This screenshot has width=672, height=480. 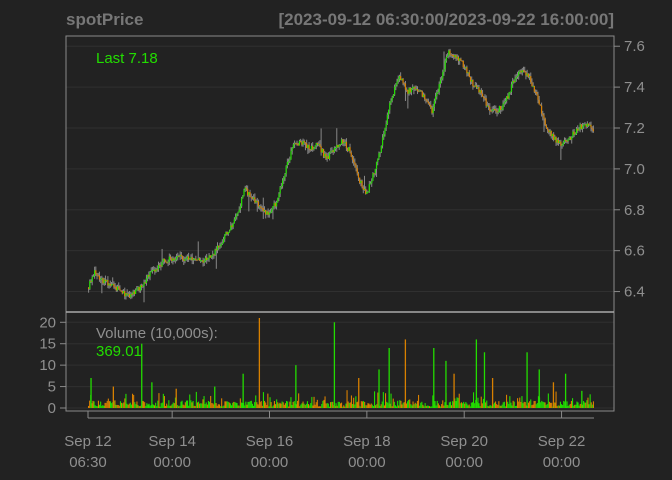 What do you see at coordinates (634, 46) in the screenshot?
I see `price-tick-label: 7.6` at bounding box center [634, 46].